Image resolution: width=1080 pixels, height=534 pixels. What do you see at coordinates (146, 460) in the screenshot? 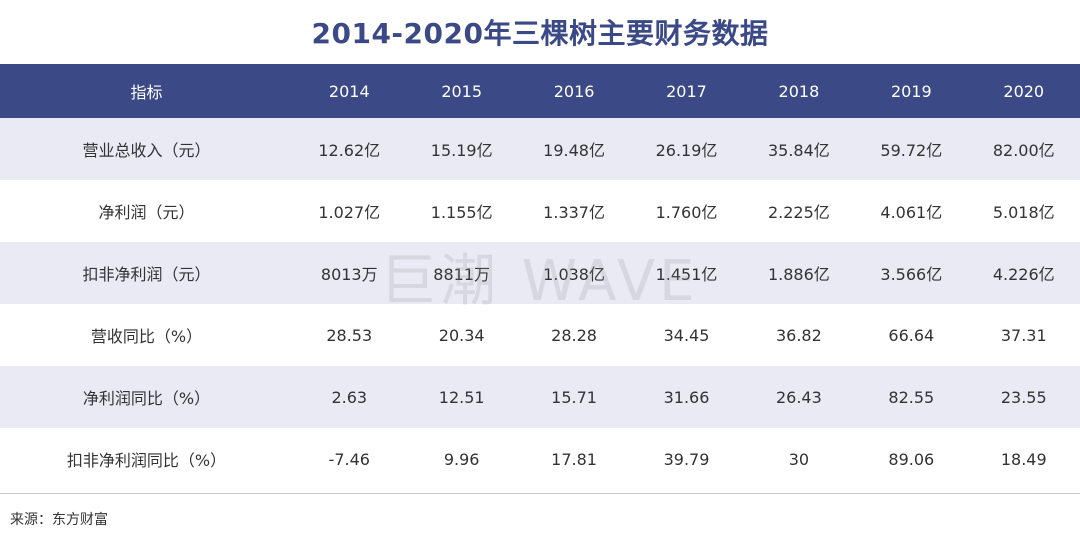
I see `row-label: 扣非净利润同比（%）` at bounding box center [146, 460].